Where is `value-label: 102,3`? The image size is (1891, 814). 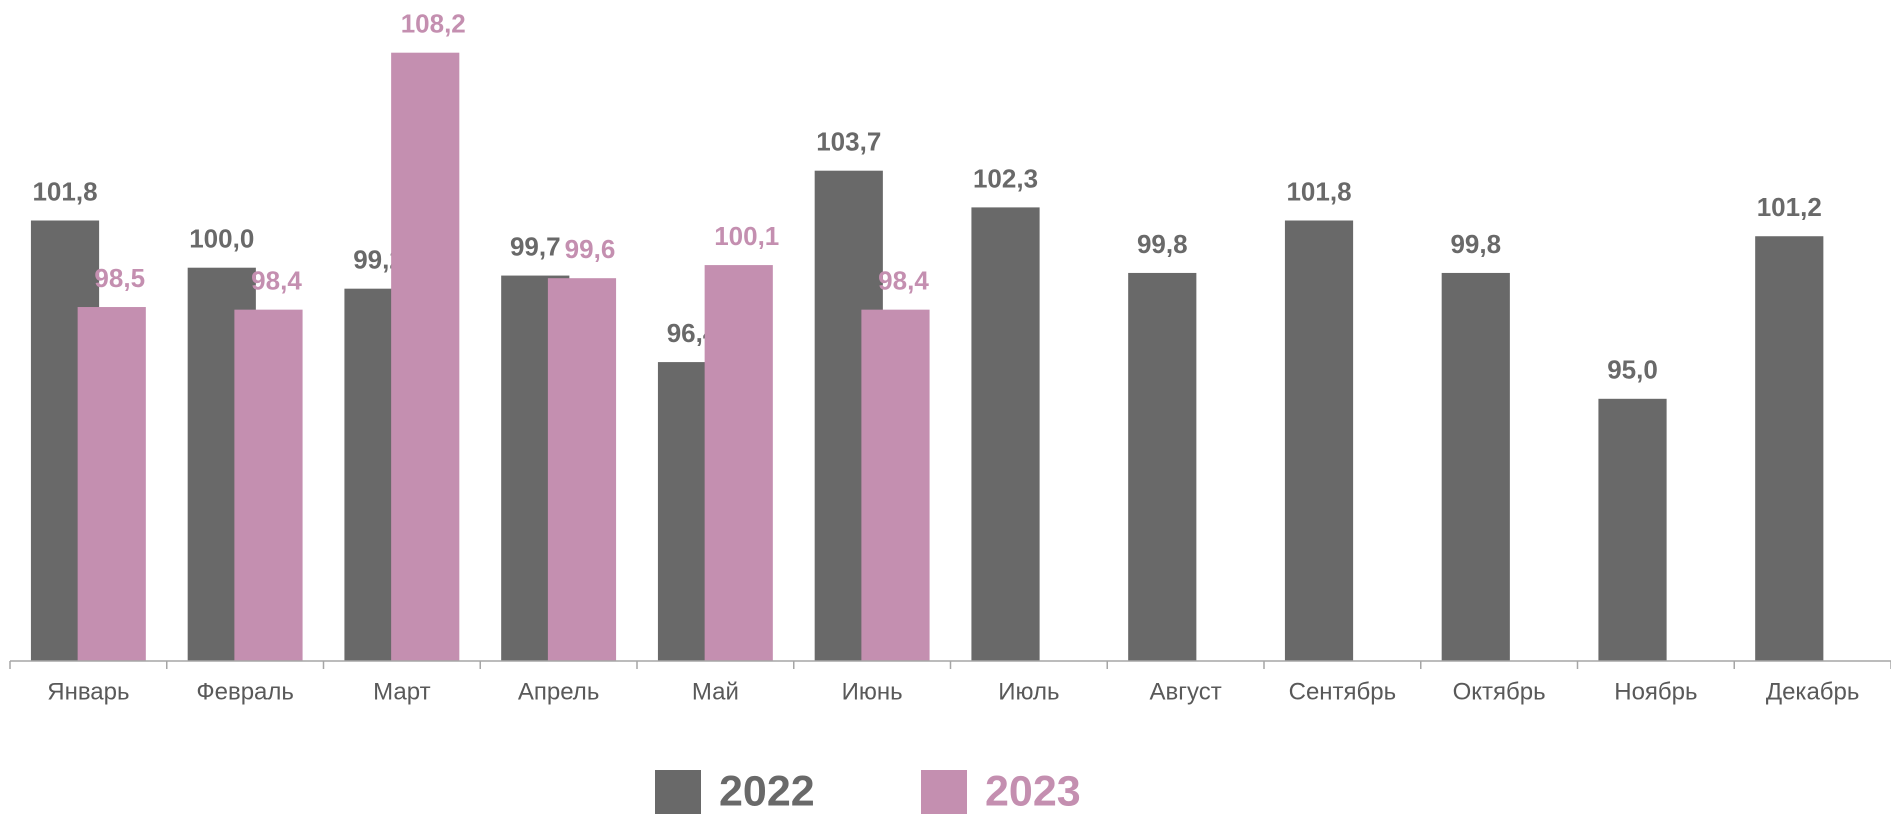
value-label: 102,3 is located at coordinates (1005, 178).